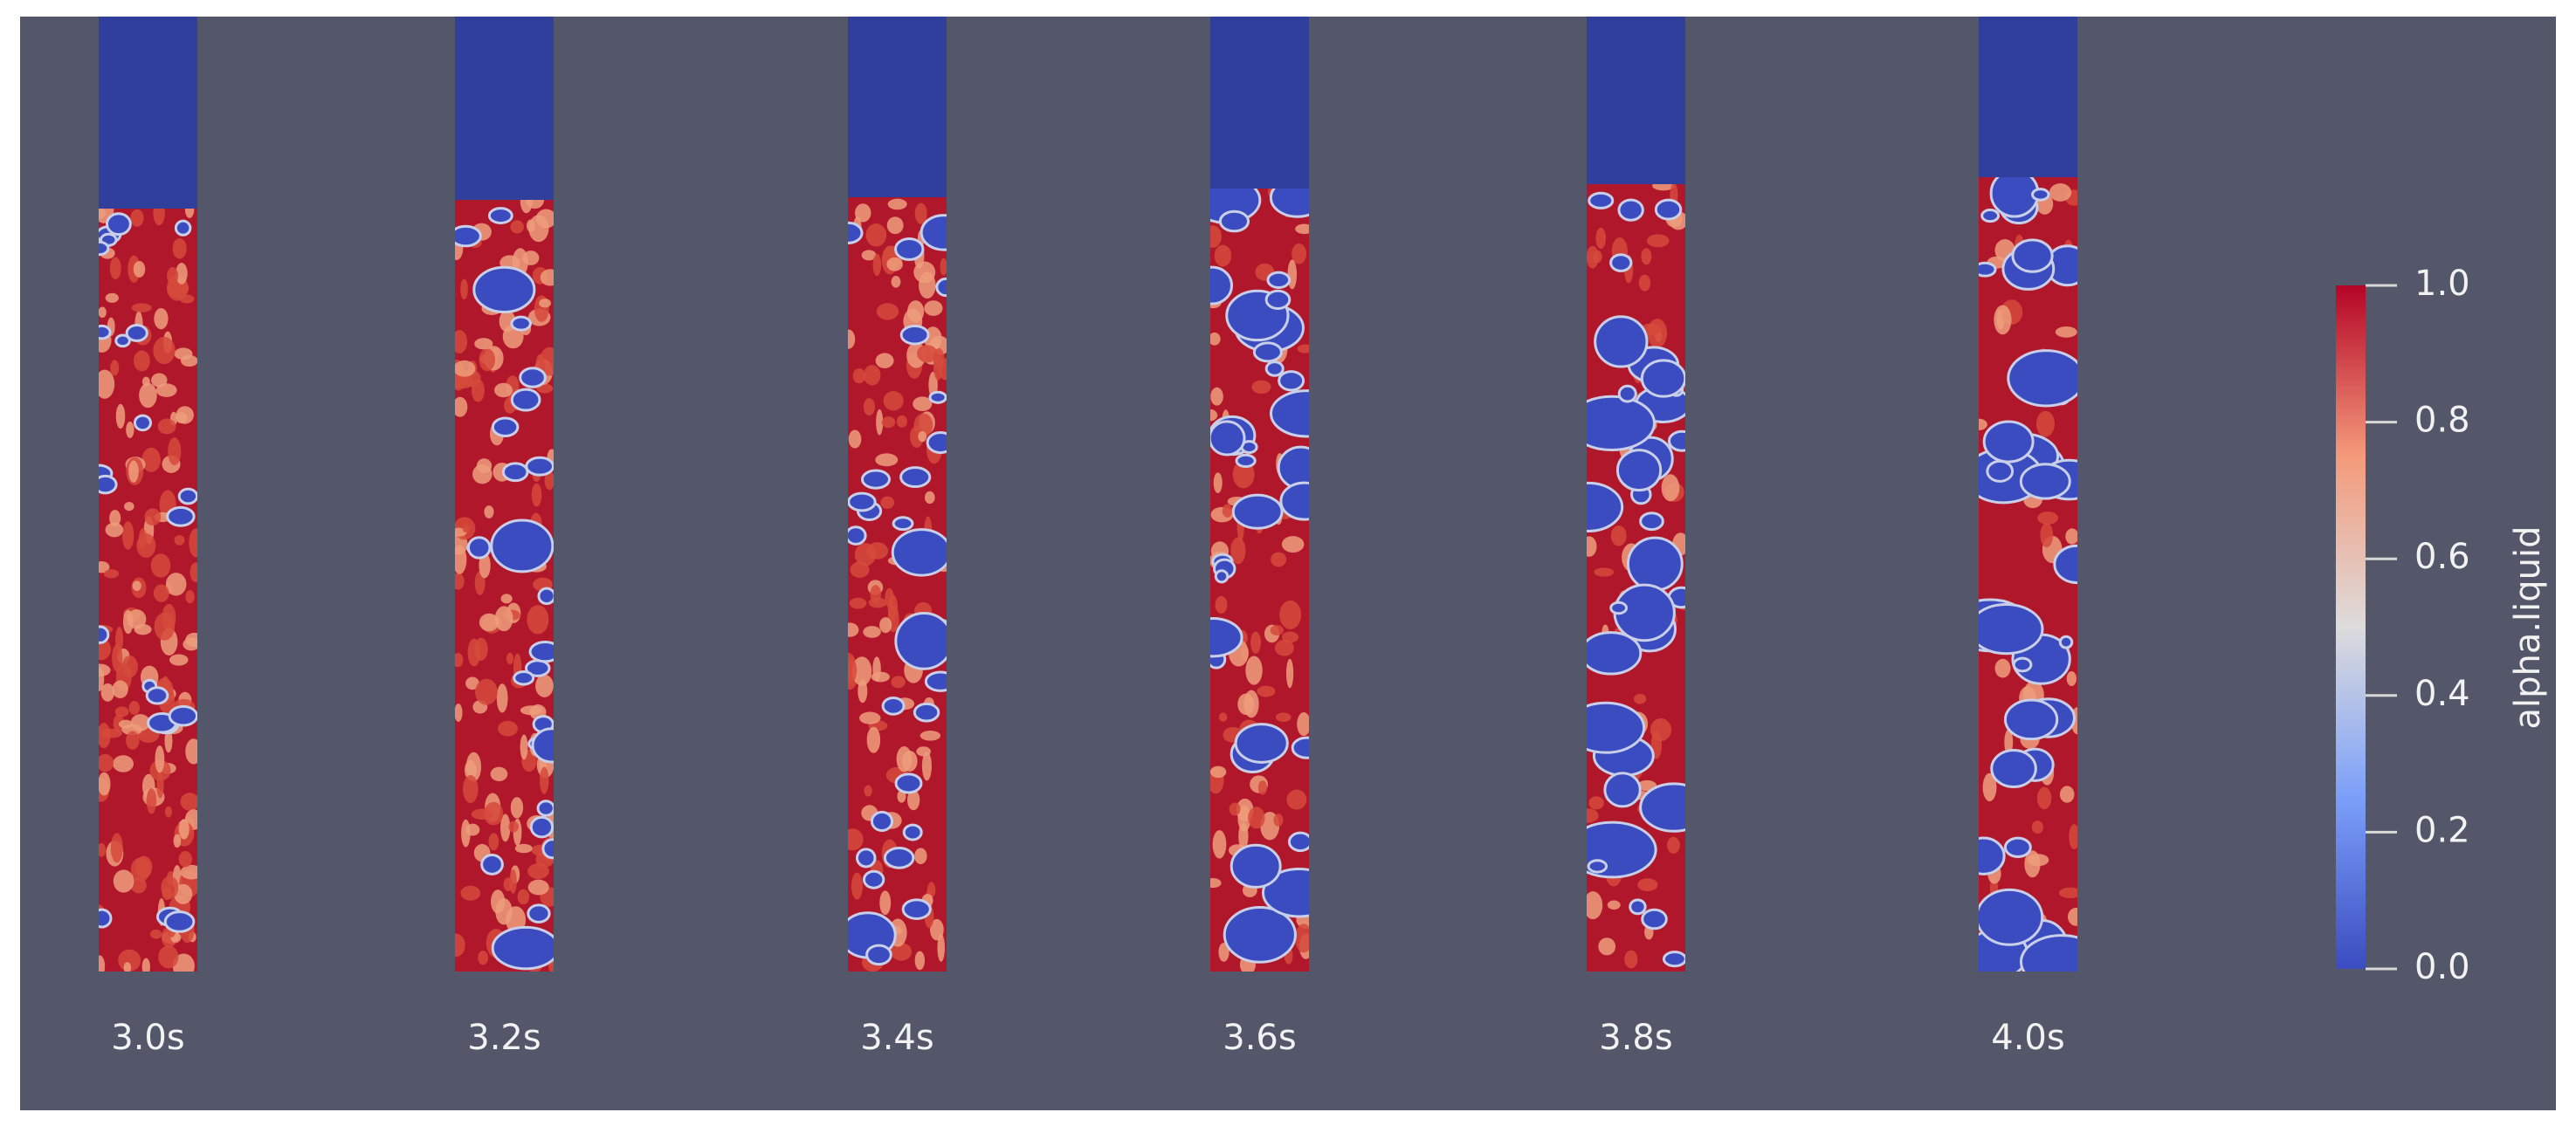  I want to click on time-label: 3.4s, so click(896, 1038).